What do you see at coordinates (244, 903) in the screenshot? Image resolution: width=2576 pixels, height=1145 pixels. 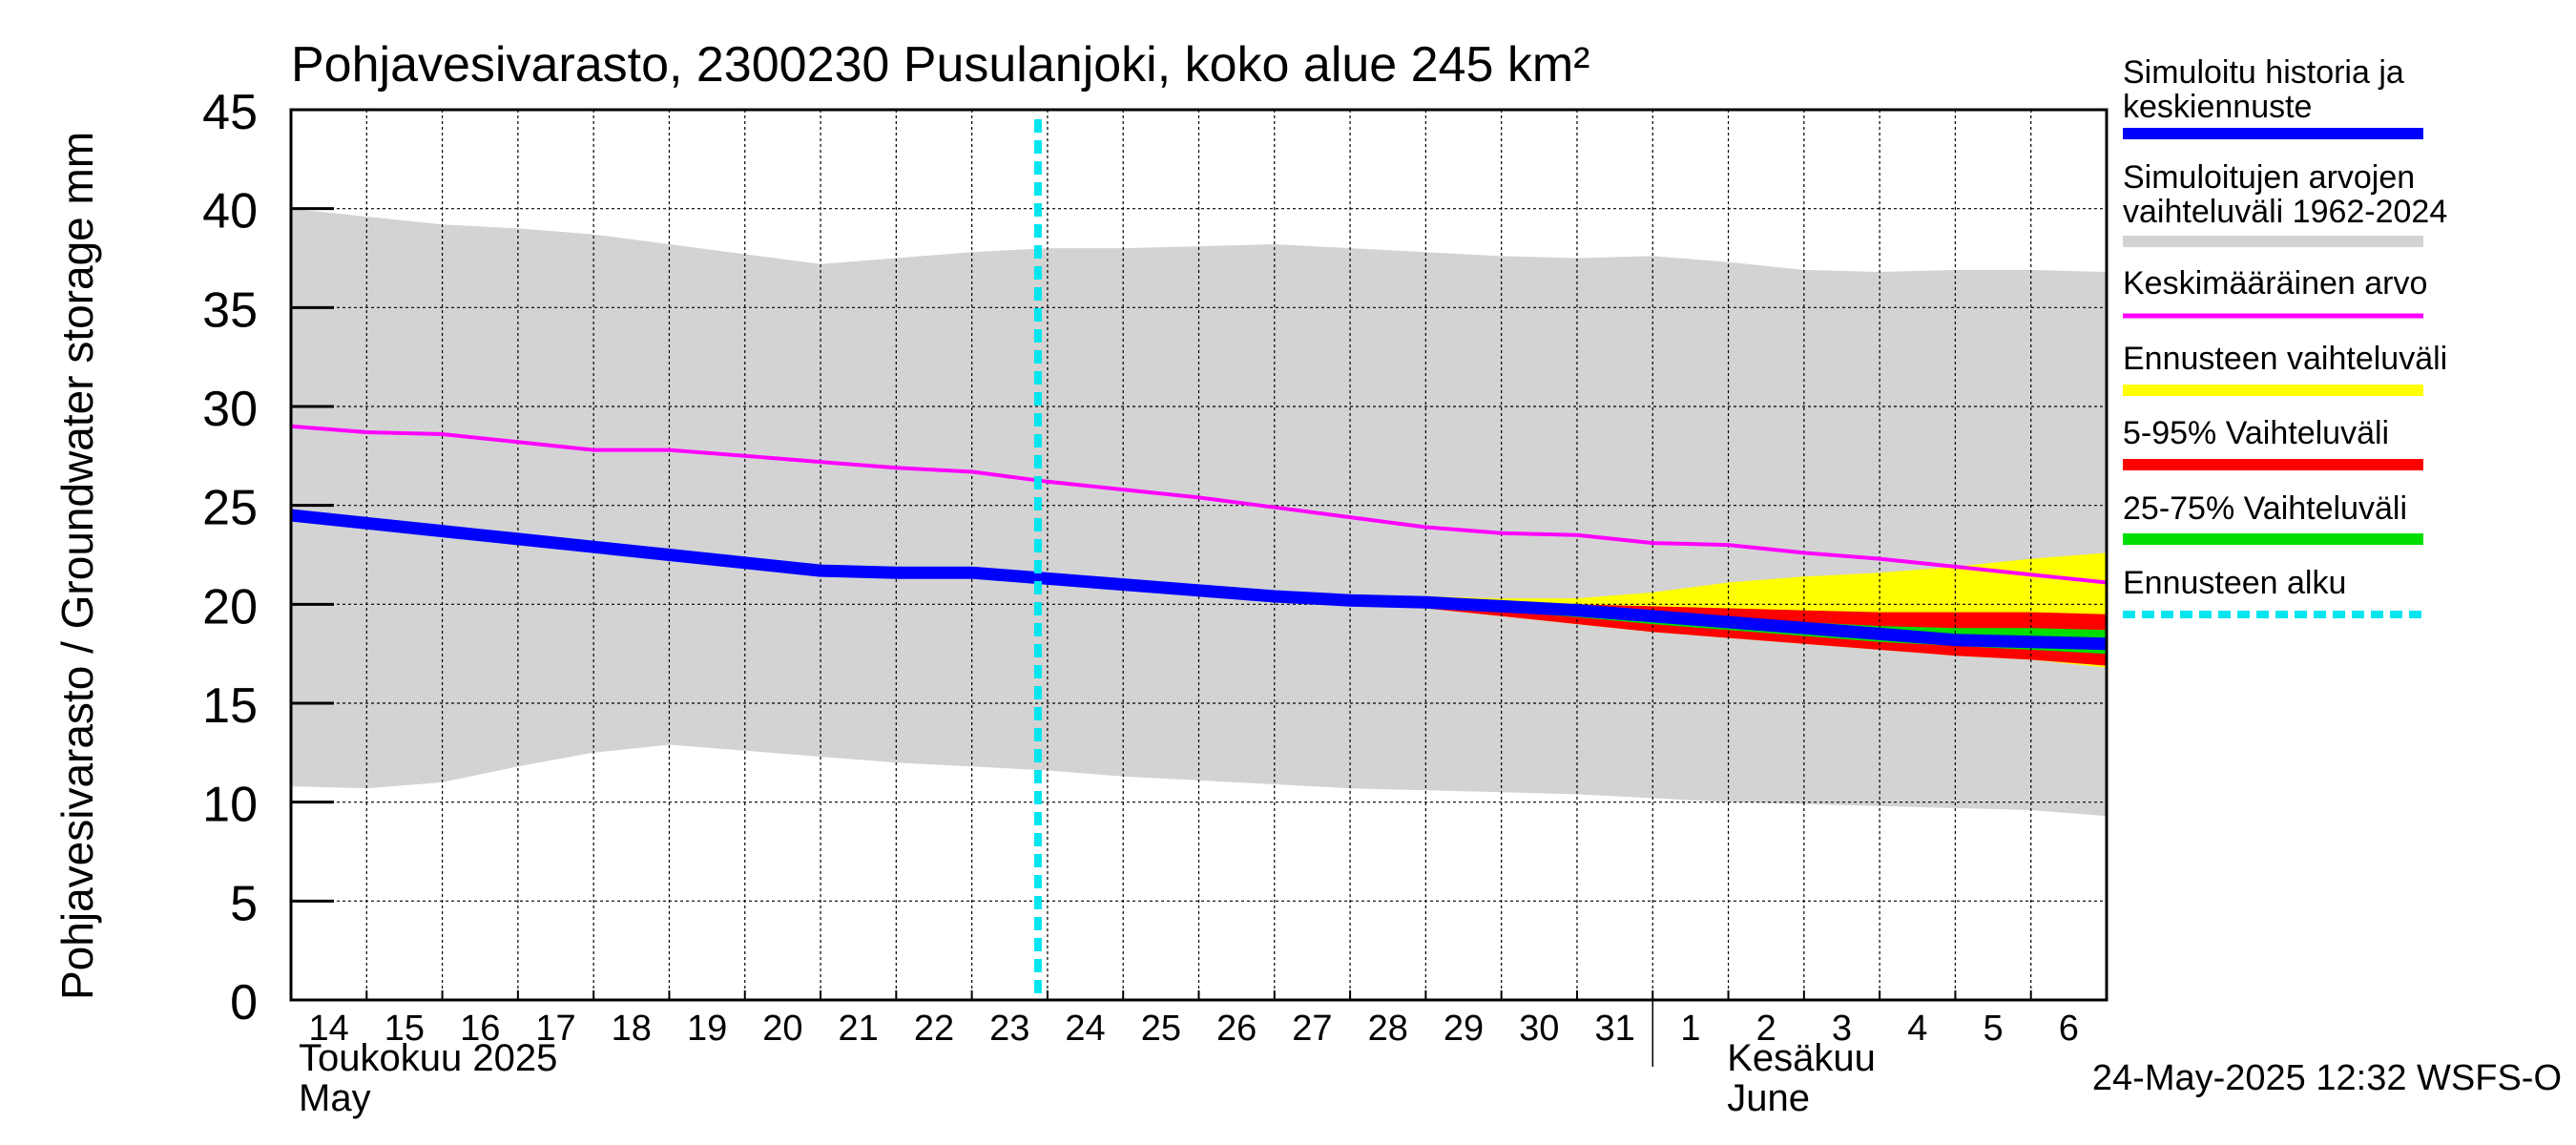 I see `y-tick-label: 5` at bounding box center [244, 903].